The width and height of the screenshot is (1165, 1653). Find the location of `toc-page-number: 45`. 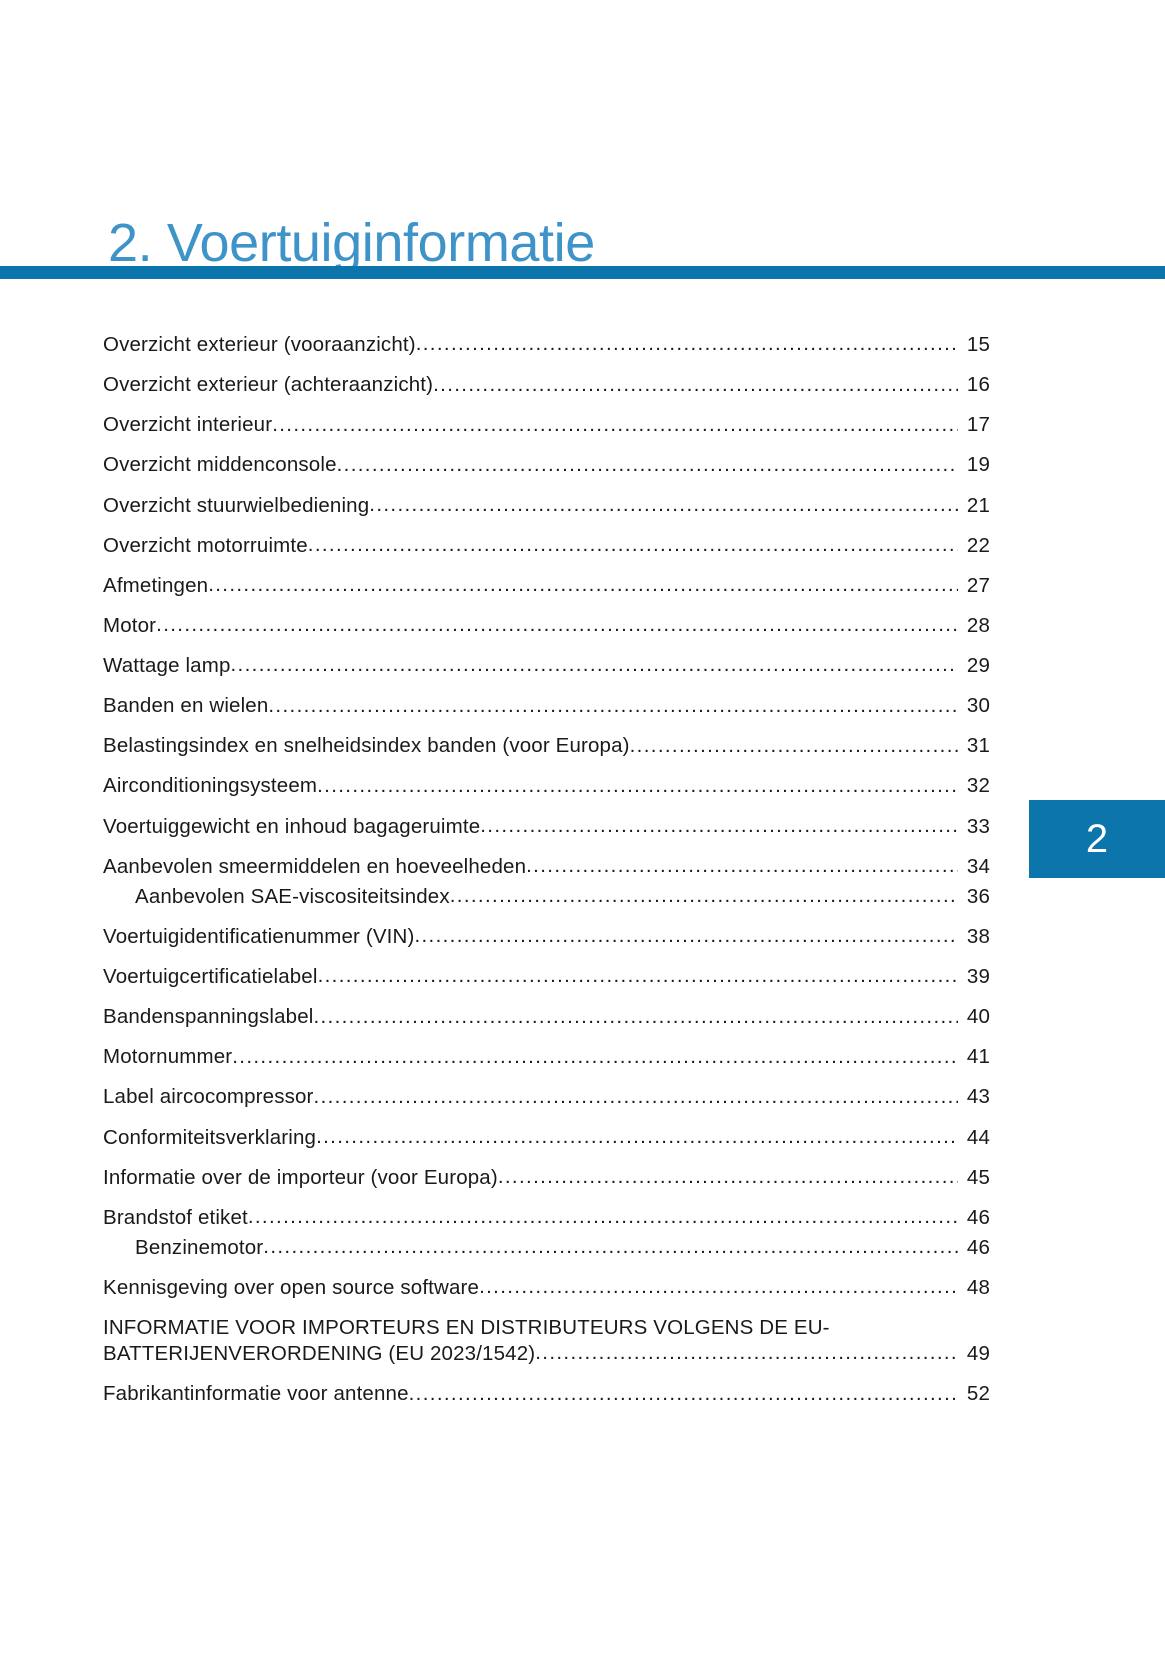

toc-page-number: 45 is located at coordinates (978, 1177).